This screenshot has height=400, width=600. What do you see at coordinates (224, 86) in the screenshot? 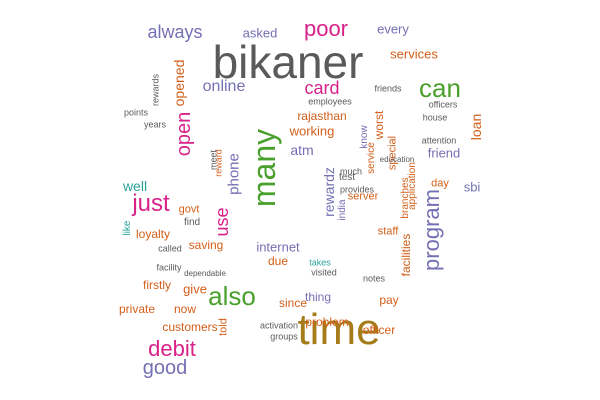
I see `word-online: online` at bounding box center [224, 86].